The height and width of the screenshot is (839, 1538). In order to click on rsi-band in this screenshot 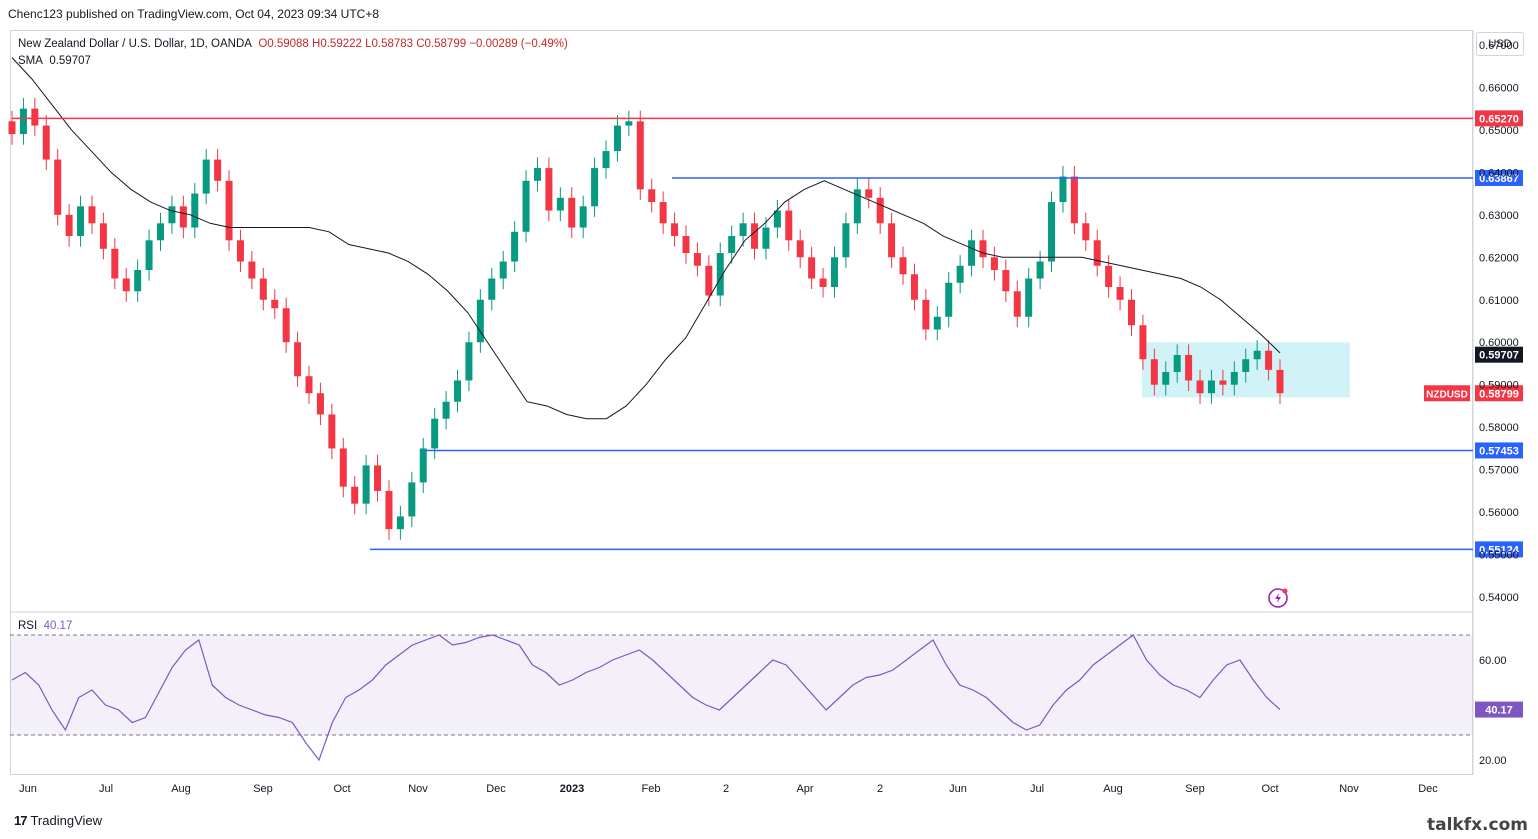, I will do `click(741, 685)`.